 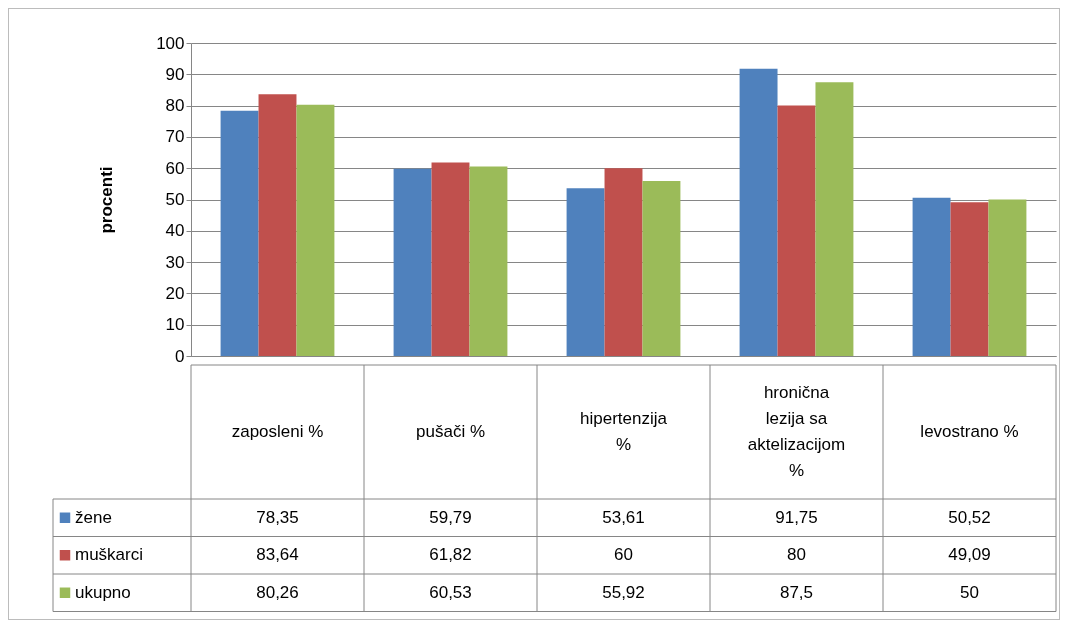 What do you see at coordinates (175, 199) in the screenshot?
I see `y-tick-label: 50` at bounding box center [175, 199].